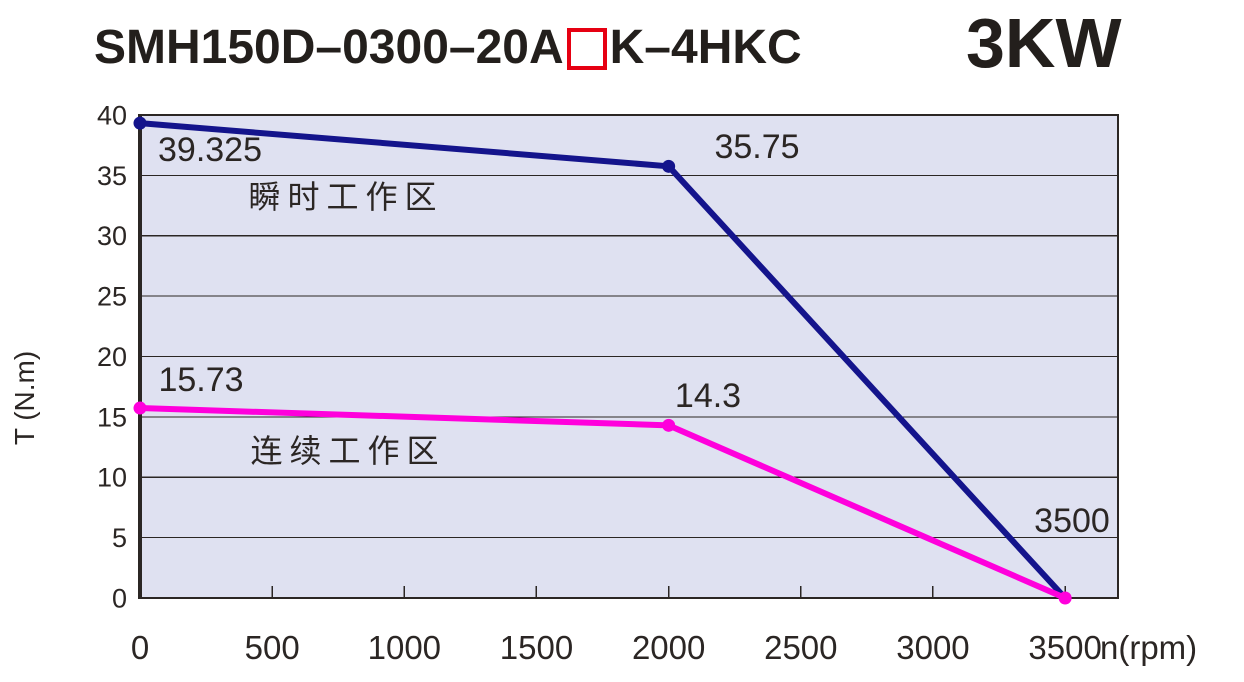 The height and width of the screenshot is (682, 1244). What do you see at coordinates (756, 147) in the screenshot?
I see `peak-torque-at-2000-value: 35.75` at bounding box center [756, 147].